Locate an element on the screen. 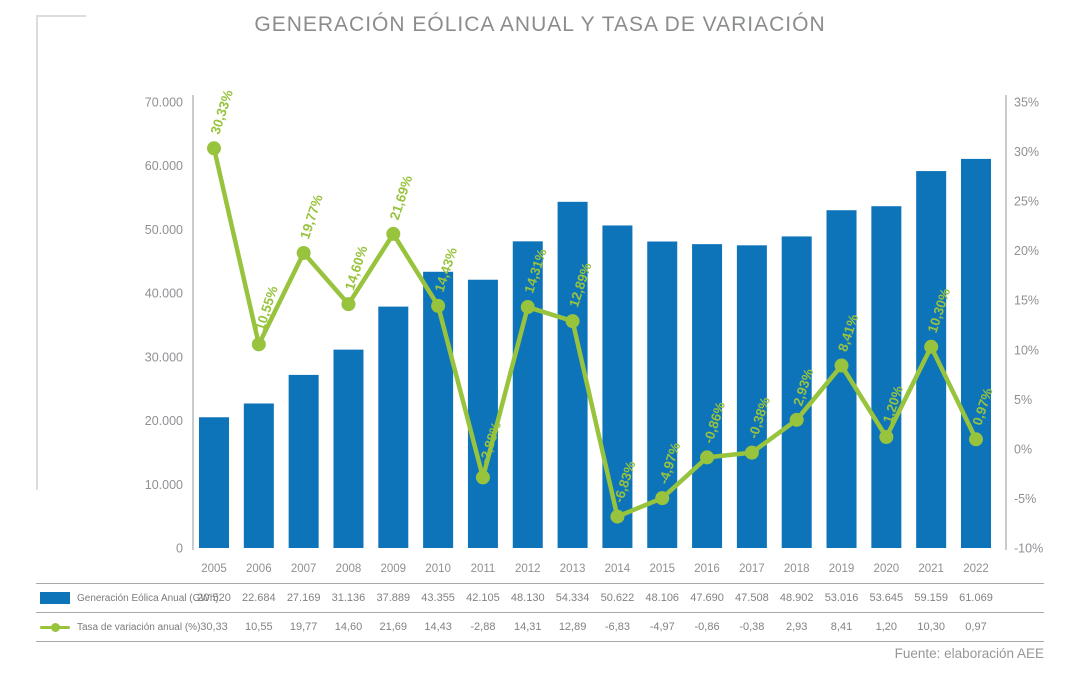 The height and width of the screenshot is (675, 1080). table-cell-2009: 21,69 is located at coordinates (393, 627).